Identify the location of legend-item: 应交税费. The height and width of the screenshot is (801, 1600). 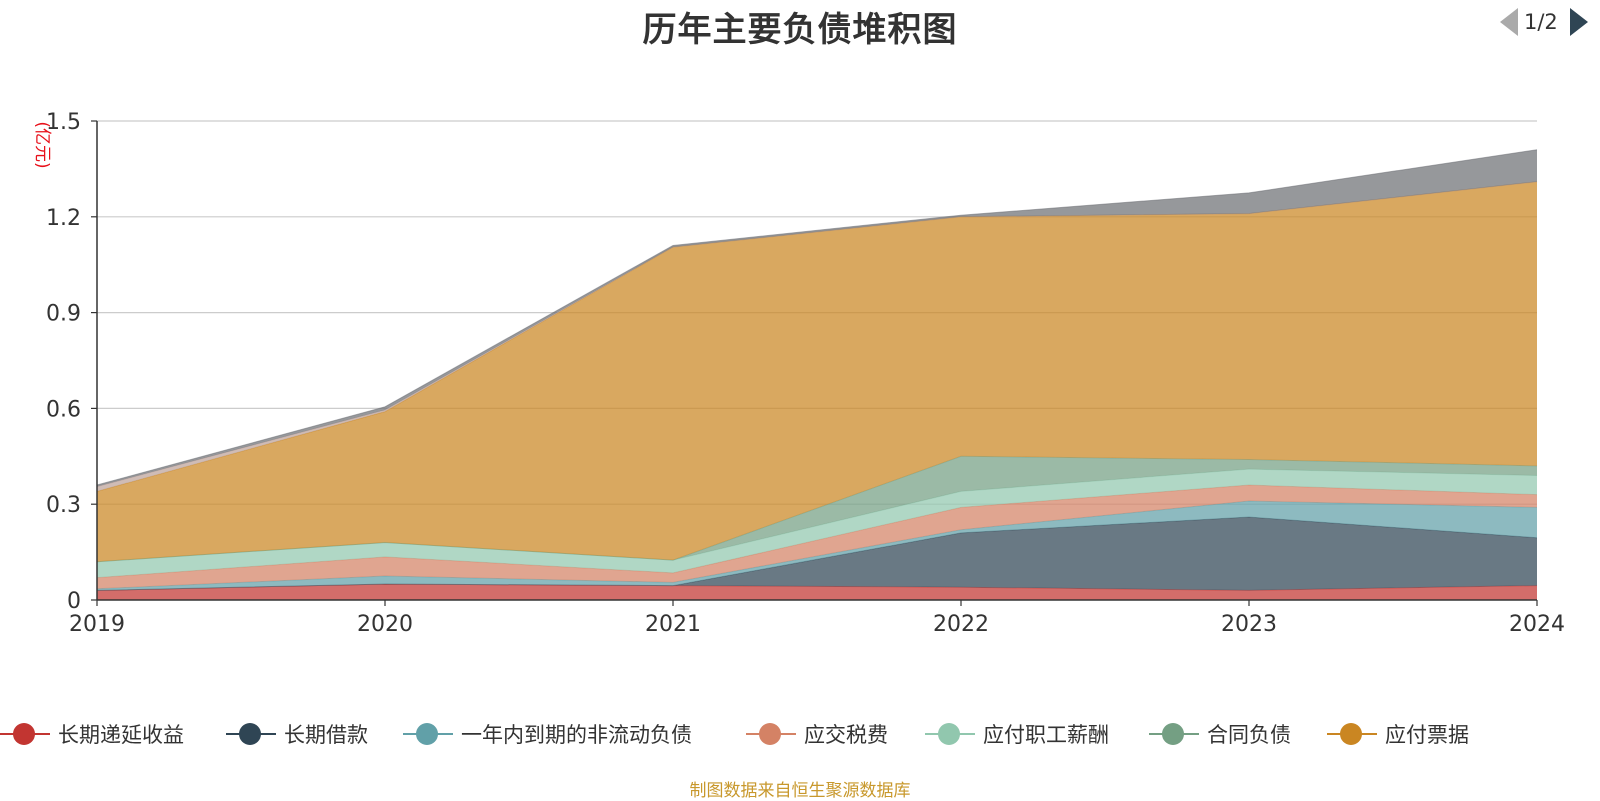
(817, 734).